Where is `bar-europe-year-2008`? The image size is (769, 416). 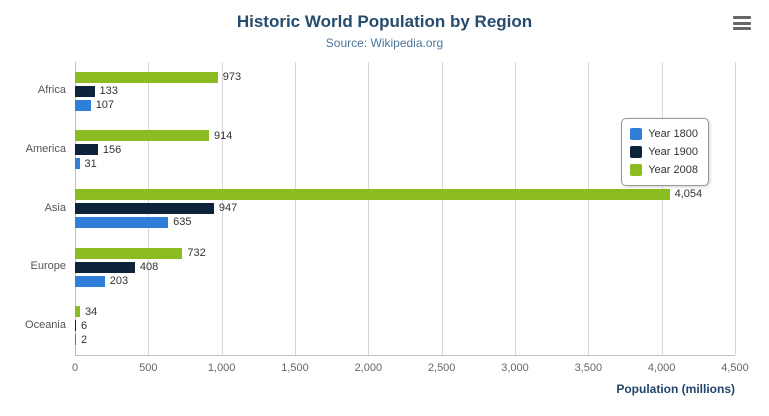 bar-europe-year-2008 is located at coordinates (129, 253).